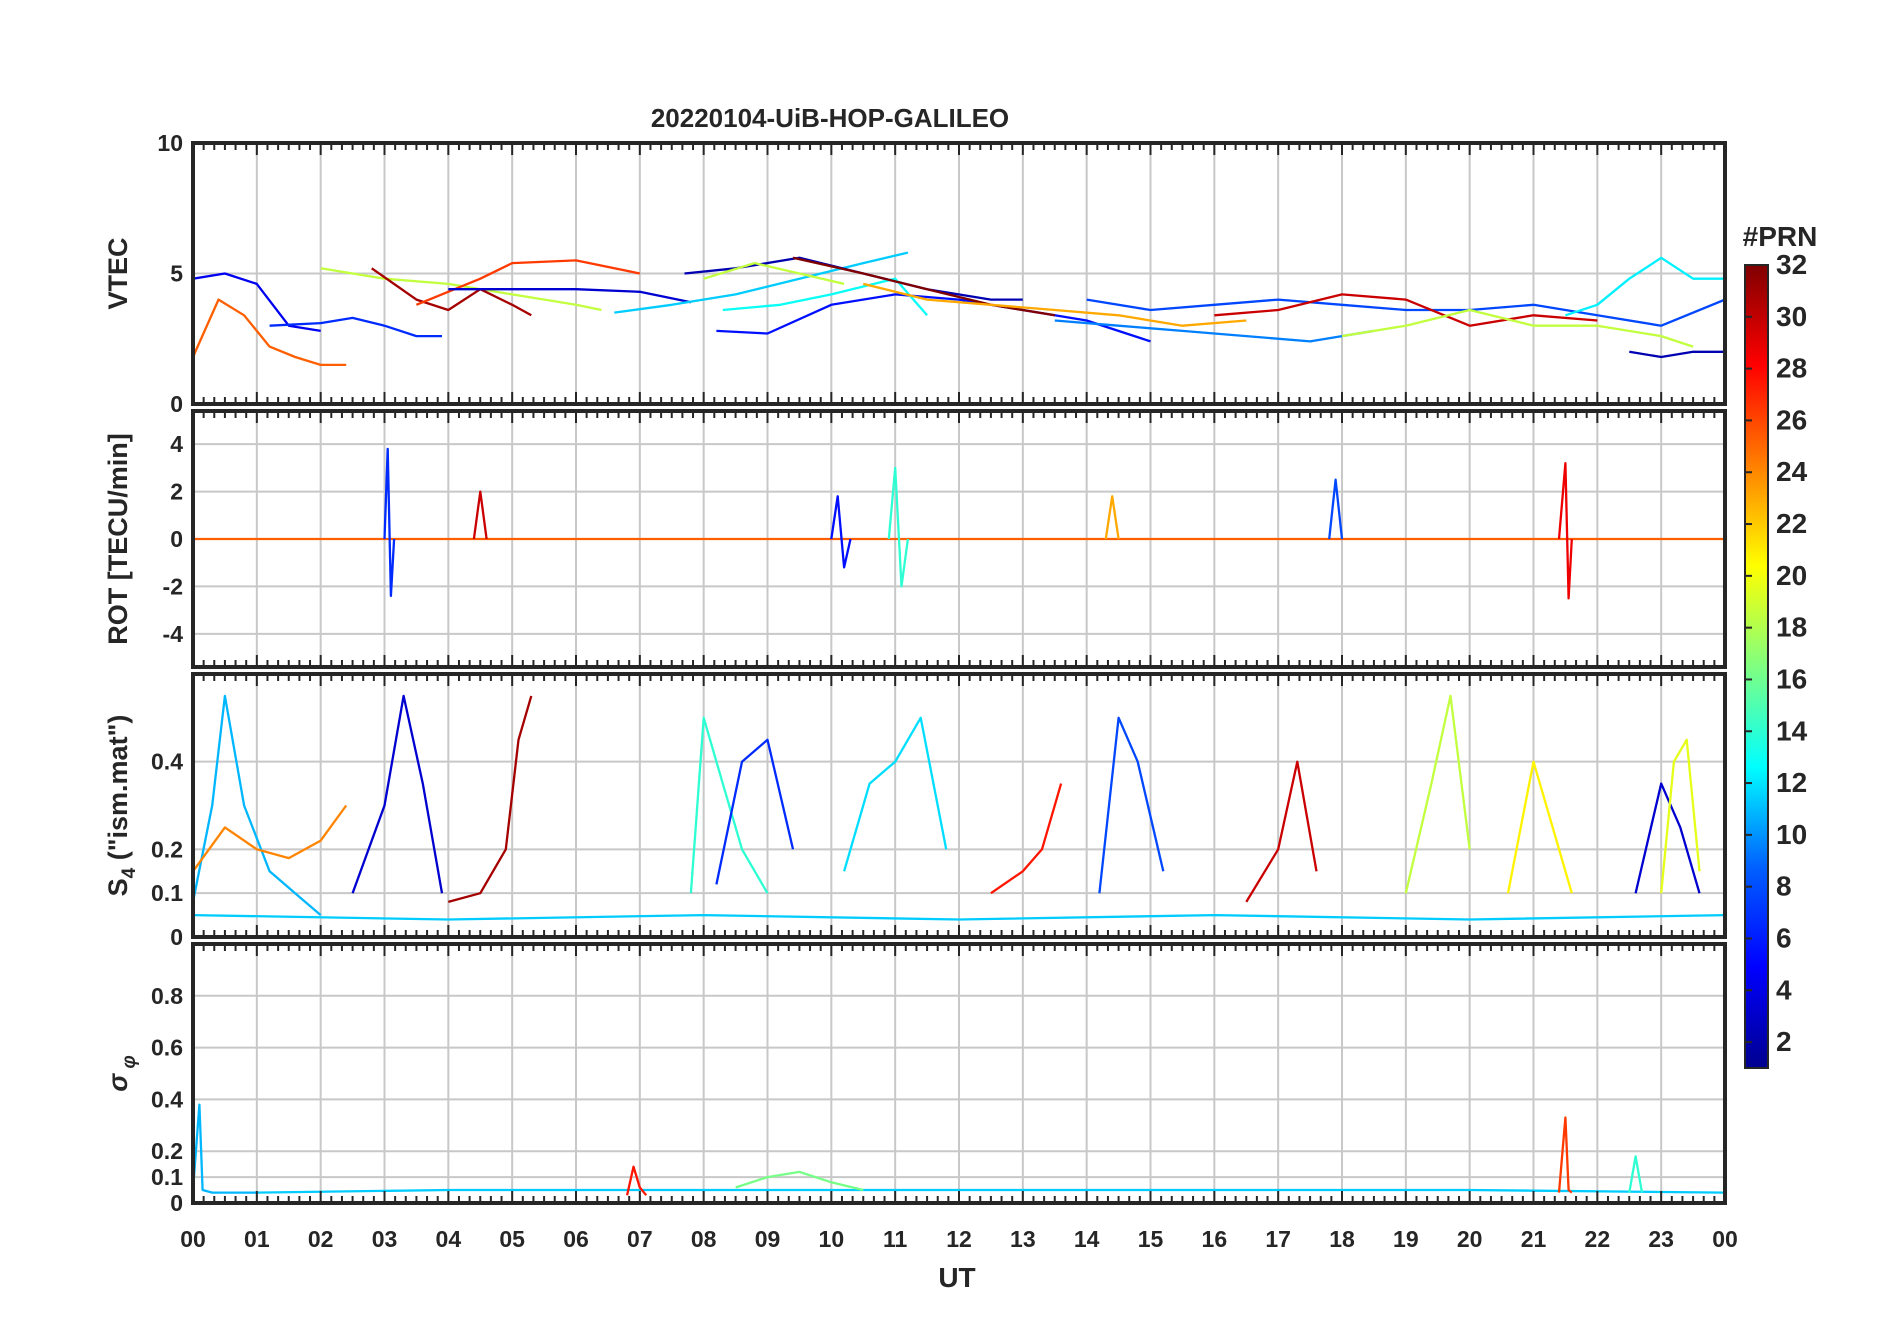 This screenshot has width=1902, height=1330. What do you see at coordinates (118, 538) in the screenshot?
I see `y-axis-label: ROT [TECU/min]` at bounding box center [118, 538].